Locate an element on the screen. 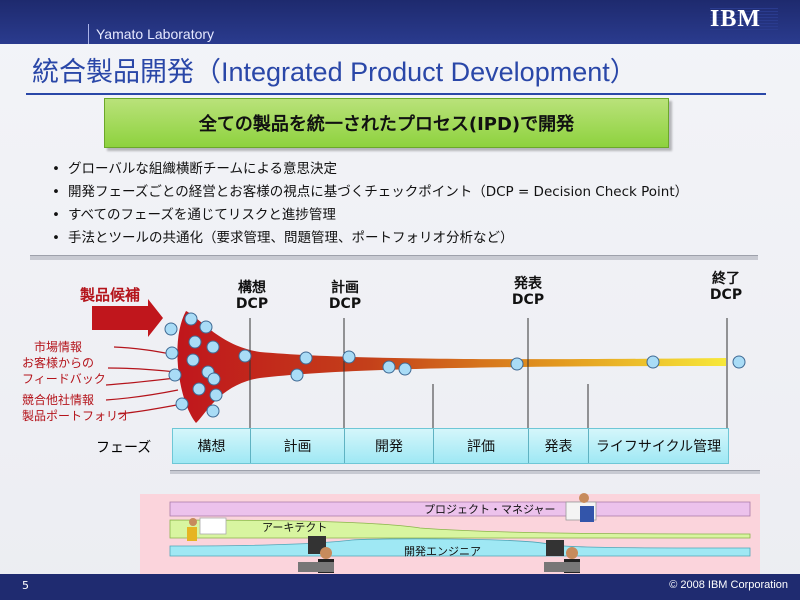 Image resolution: width=800 pixels, height=600 pixels. pm-lane-label: プロジェクト・マネジャー is located at coordinates (490, 509).